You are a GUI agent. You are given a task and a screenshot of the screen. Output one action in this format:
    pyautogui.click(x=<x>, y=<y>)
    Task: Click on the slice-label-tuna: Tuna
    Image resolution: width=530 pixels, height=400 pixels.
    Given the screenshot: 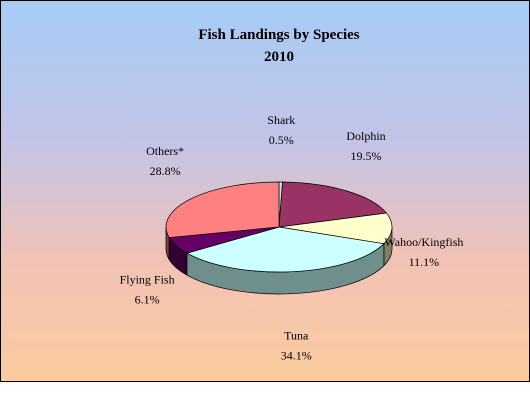 What is the action you would take?
    pyautogui.click(x=296, y=335)
    